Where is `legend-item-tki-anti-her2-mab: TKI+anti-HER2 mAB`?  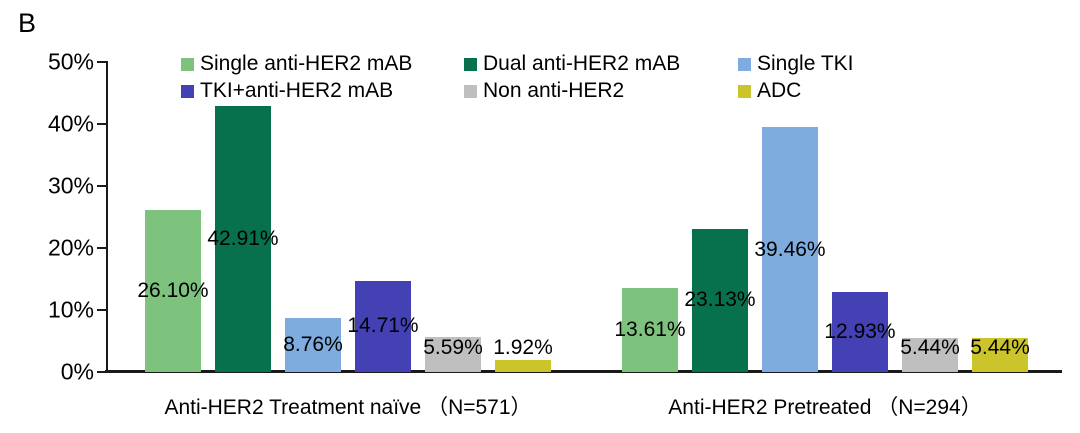 legend-item-tki-anti-her2-mab: TKI+anti-HER2 mAB is located at coordinates (287, 91).